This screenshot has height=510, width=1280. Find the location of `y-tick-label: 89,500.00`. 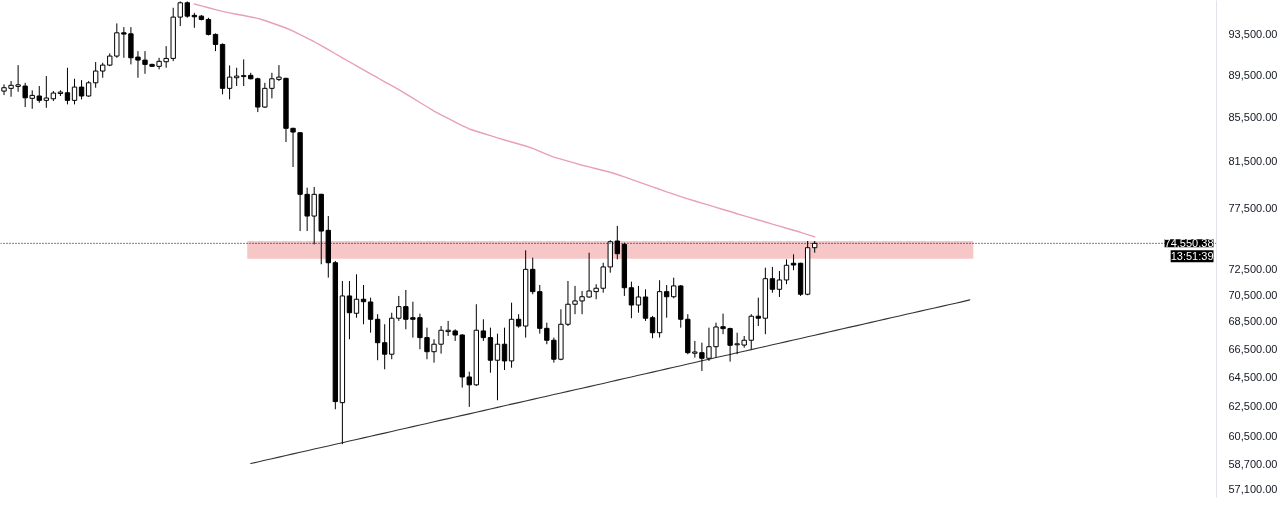

y-tick-label: 89,500.00 is located at coordinates (1253, 74).